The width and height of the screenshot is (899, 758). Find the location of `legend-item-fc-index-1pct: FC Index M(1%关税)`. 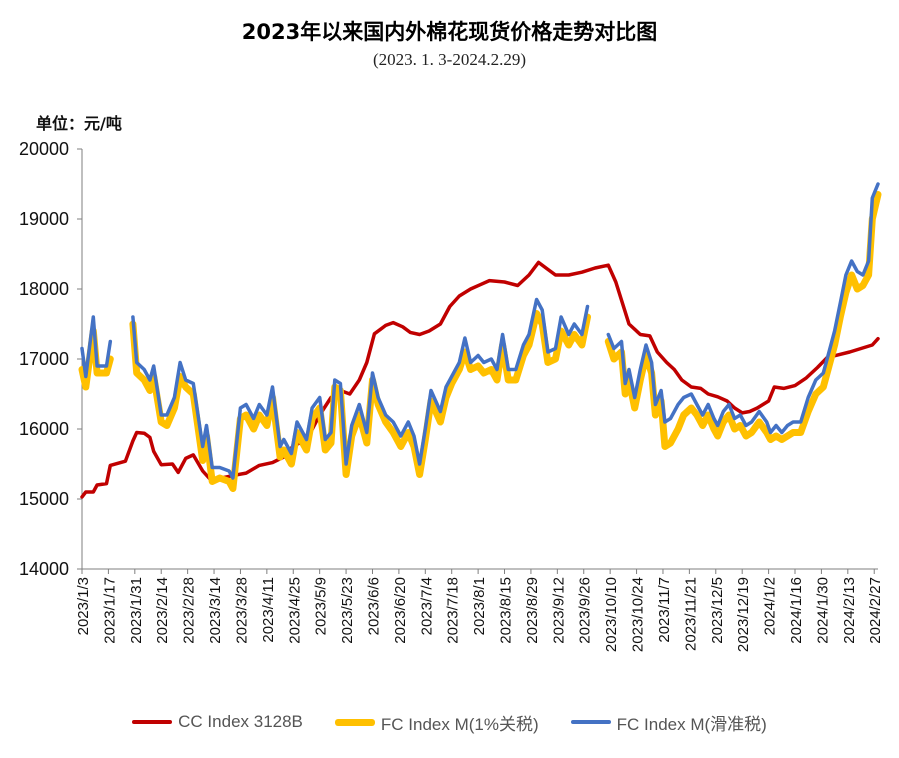

legend-item-fc-index-1pct: FC Index M(1%关税) is located at coordinates (436, 722).